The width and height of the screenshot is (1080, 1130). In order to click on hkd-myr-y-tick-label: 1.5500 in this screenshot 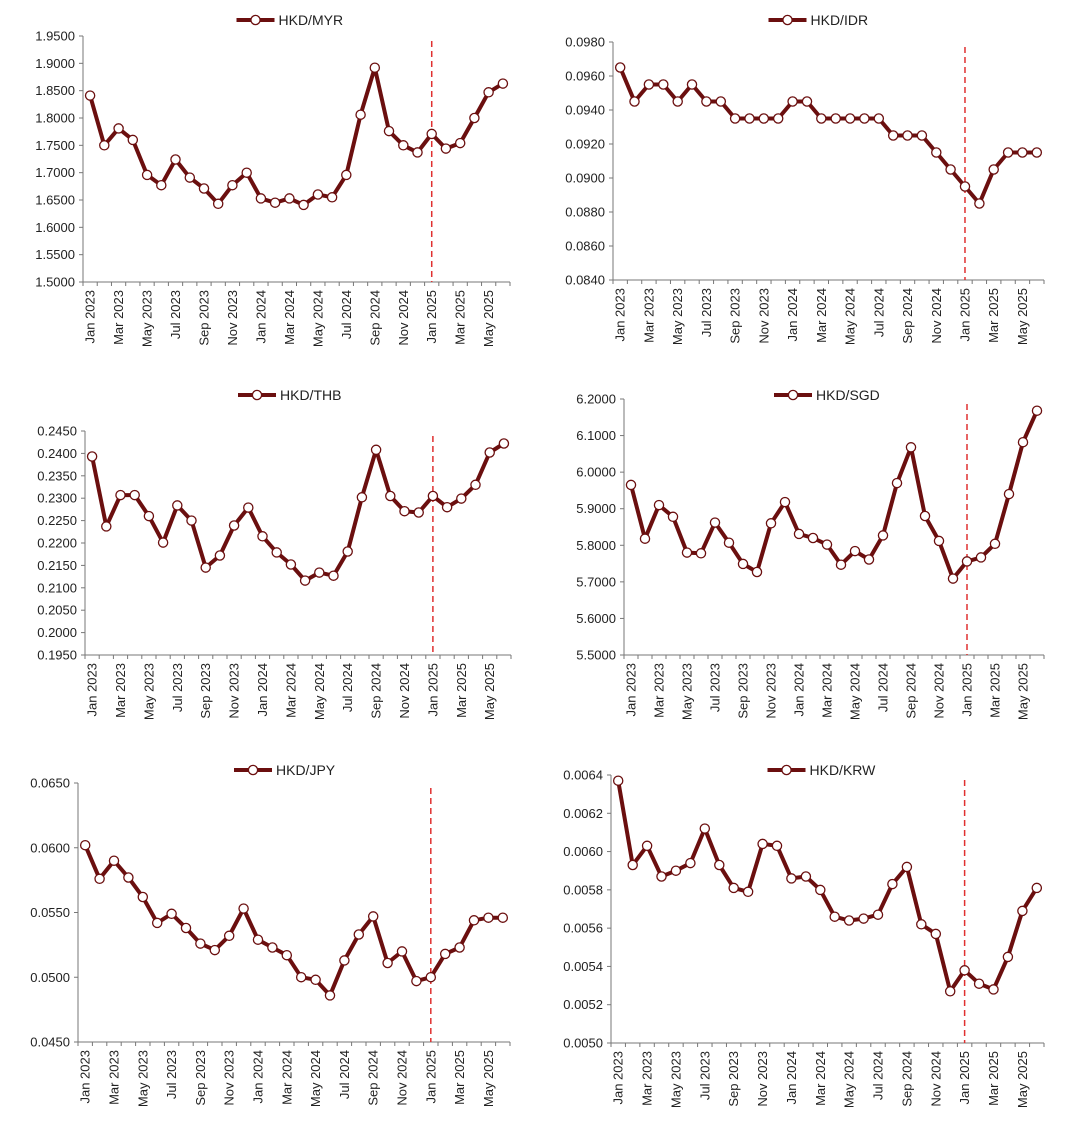, I will do `click(55, 254)`.